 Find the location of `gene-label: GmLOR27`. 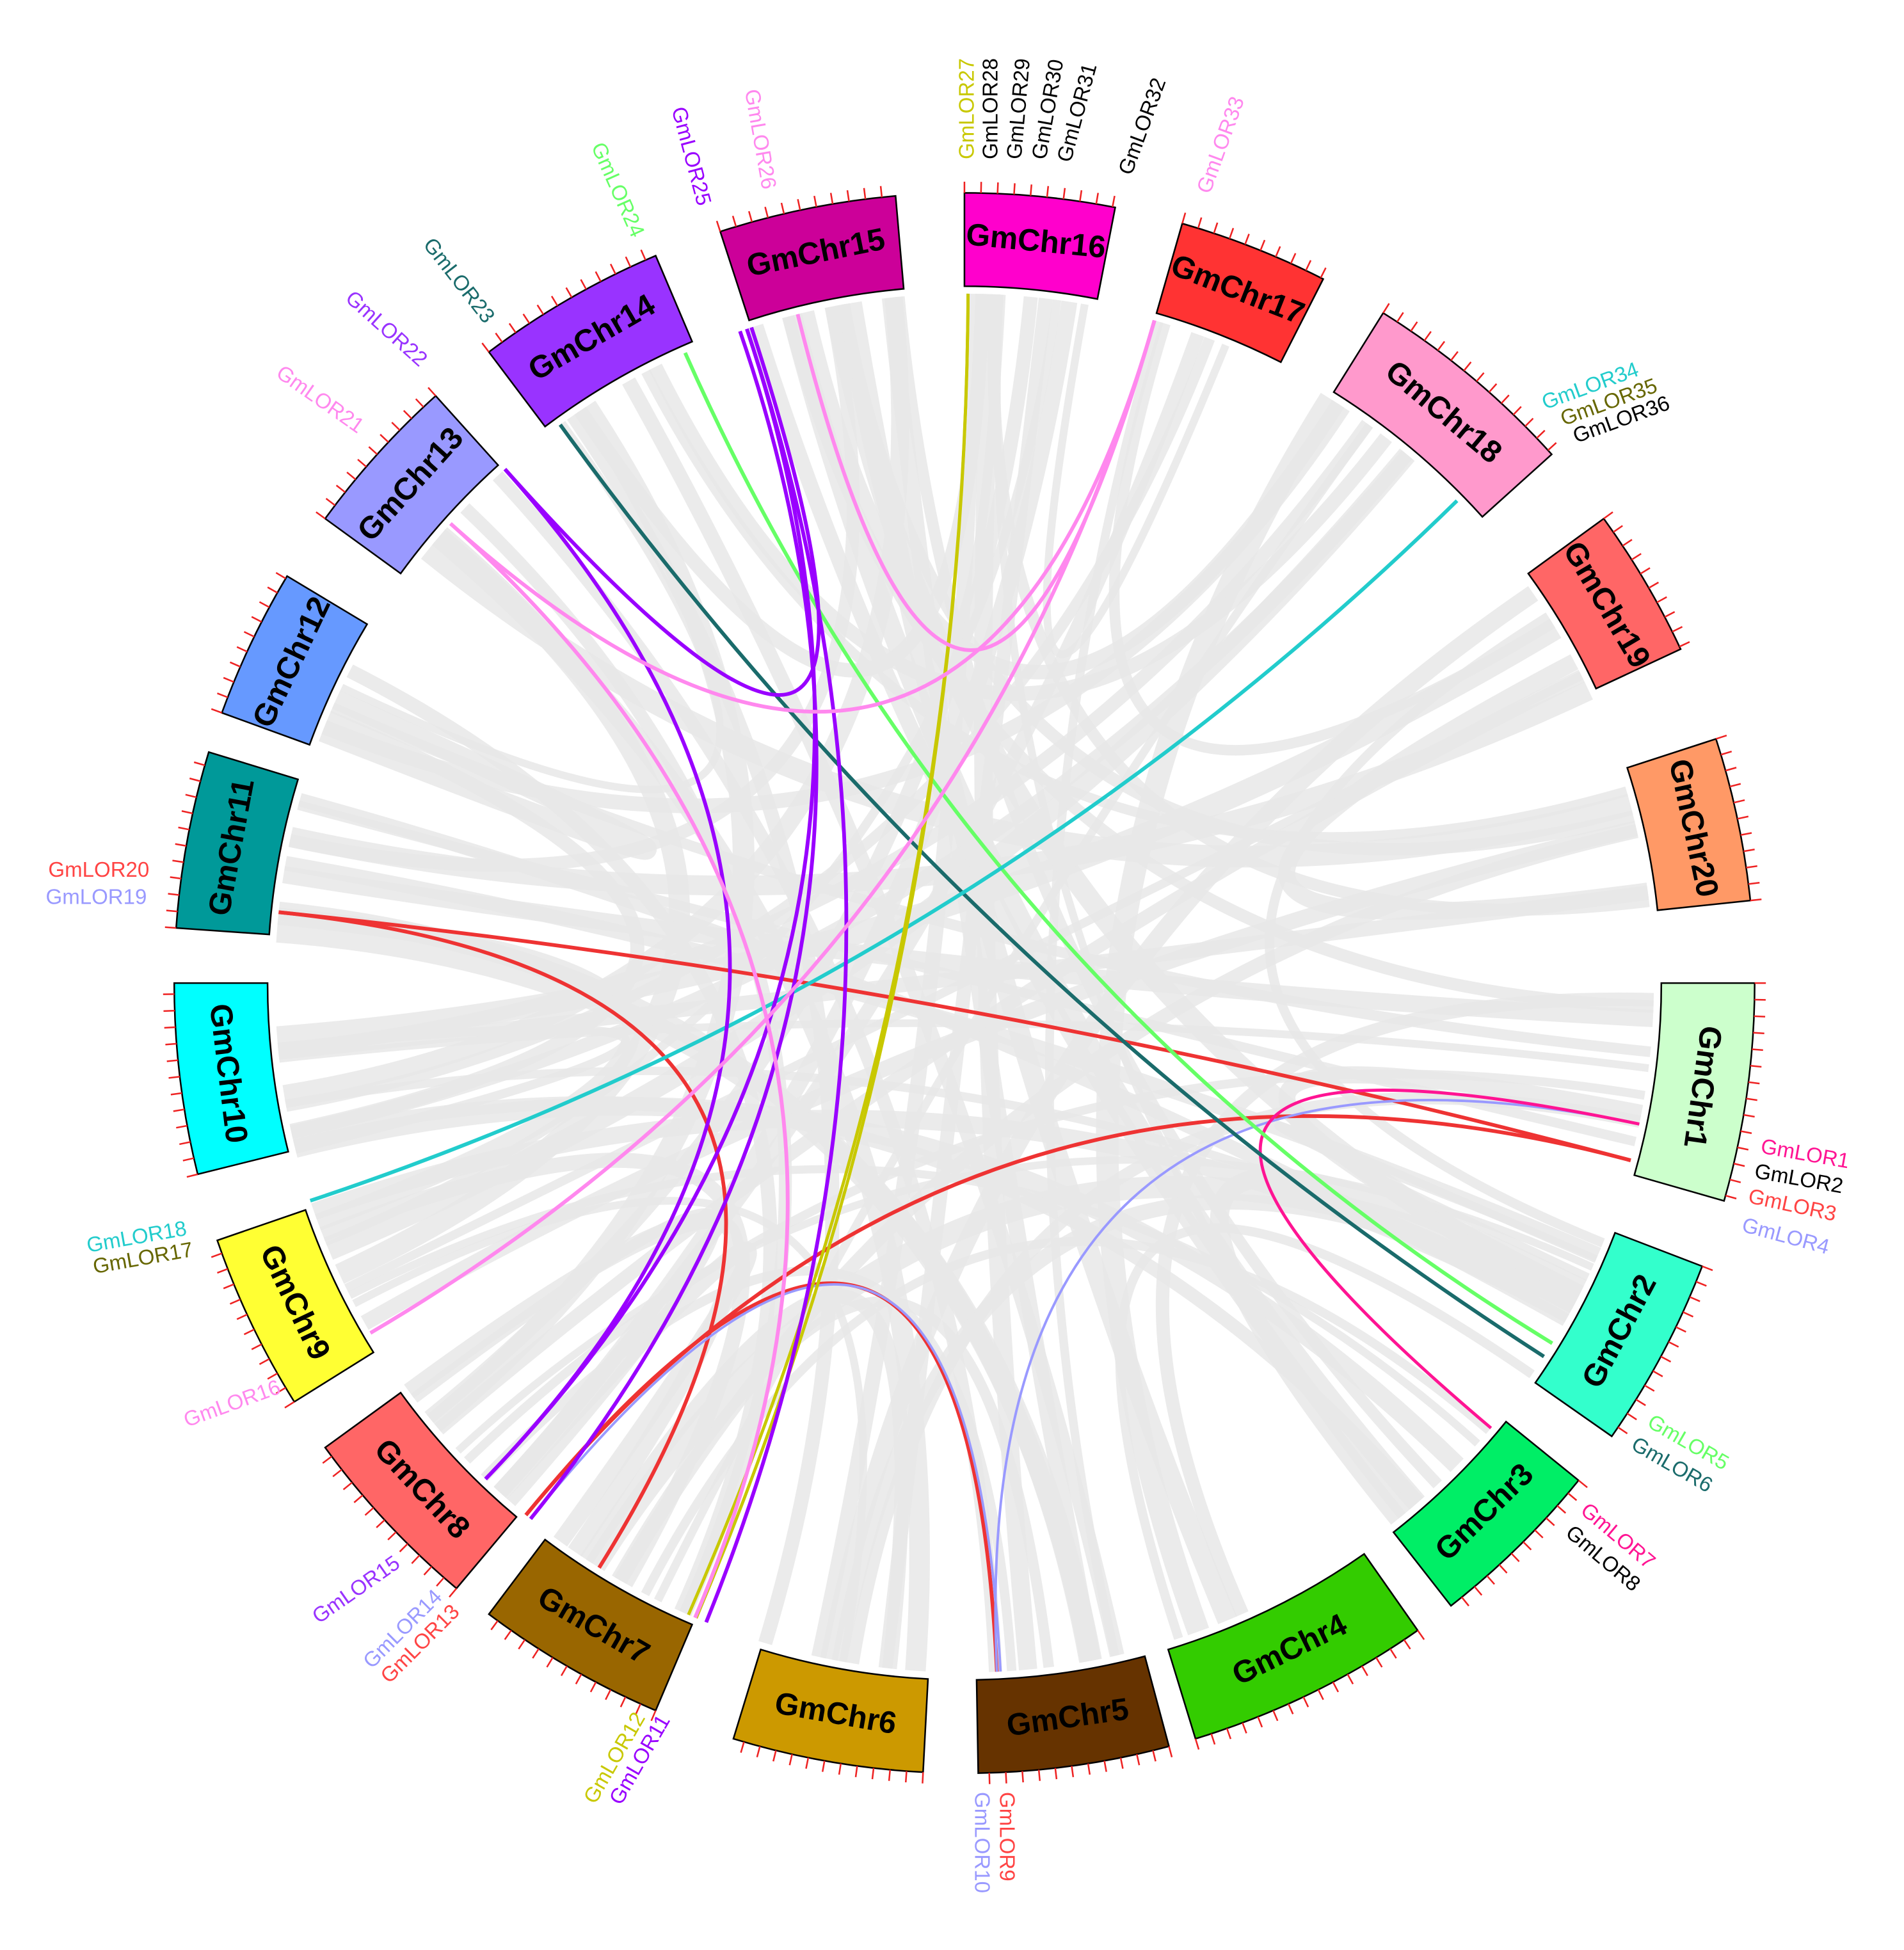

gene-label: GmLOR27 is located at coordinates (967, 109).